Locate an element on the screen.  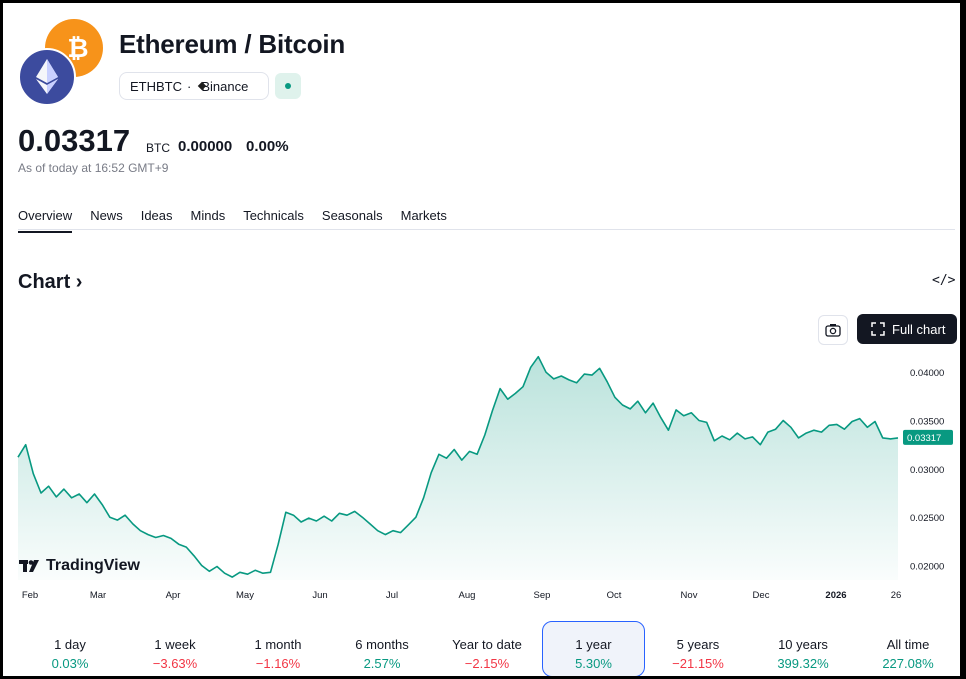
range-change: −2.15% is located at coordinates (487, 663).